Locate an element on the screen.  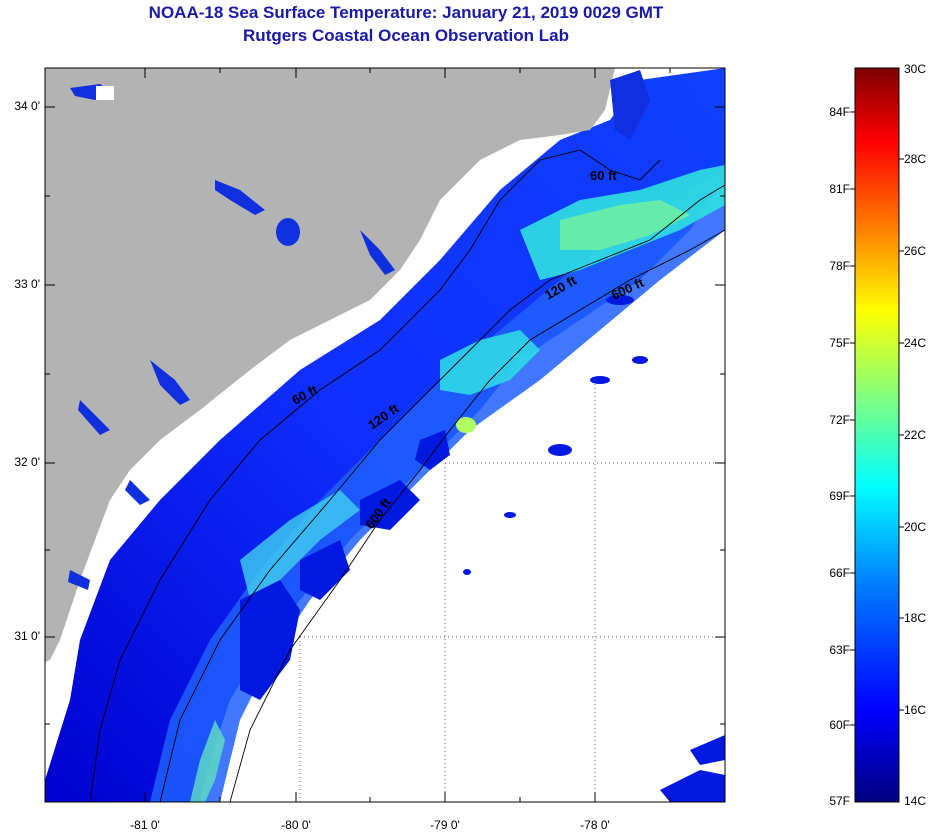
colorbar-c-label: 24C is located at coordinates (915, 343).